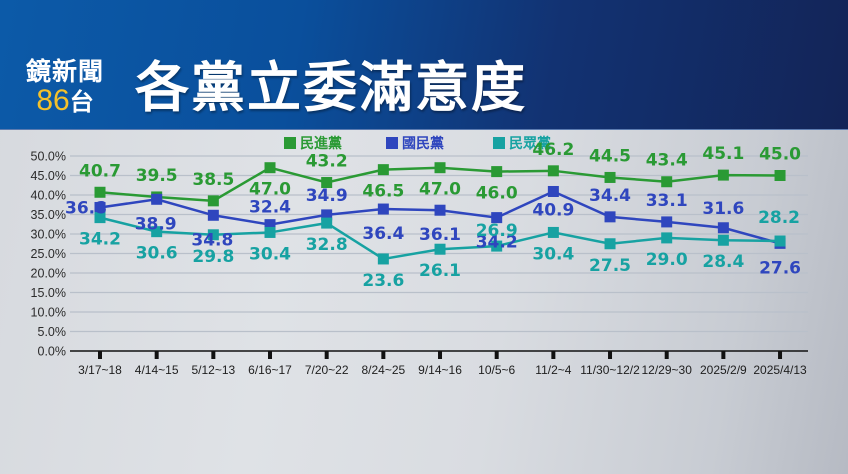  I want to click on data-label: 46.5, so click(383, 192).